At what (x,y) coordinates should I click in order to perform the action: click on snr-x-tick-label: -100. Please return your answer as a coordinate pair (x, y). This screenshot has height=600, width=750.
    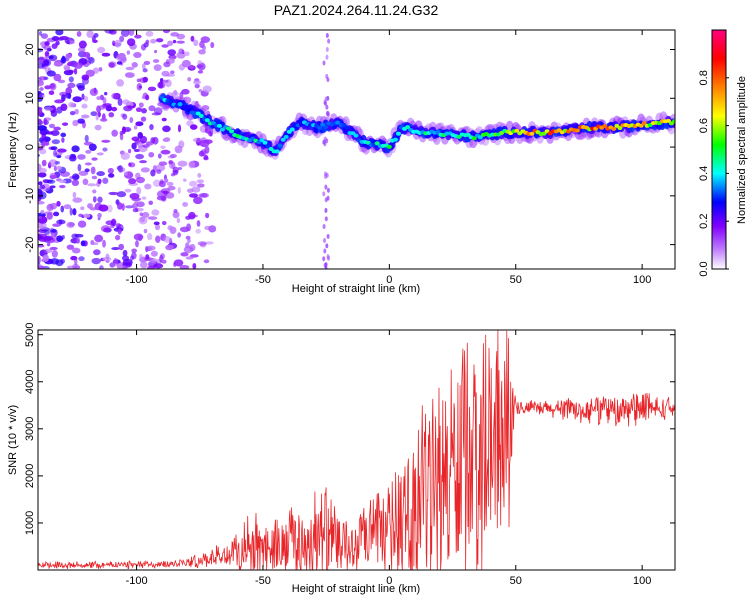
    Looking at the image, I should click on (137, 581).